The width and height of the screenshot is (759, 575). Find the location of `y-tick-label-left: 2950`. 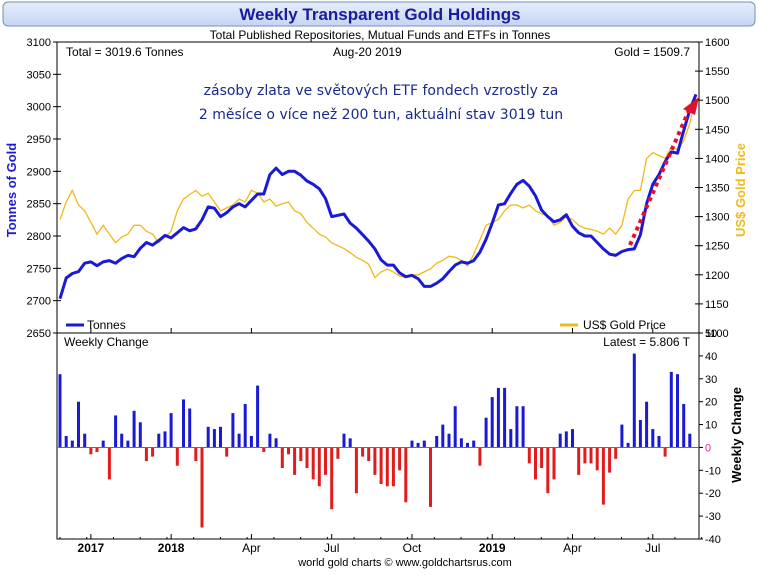

y-tick-label-left: 2950 is located at coordinates (39, 140).